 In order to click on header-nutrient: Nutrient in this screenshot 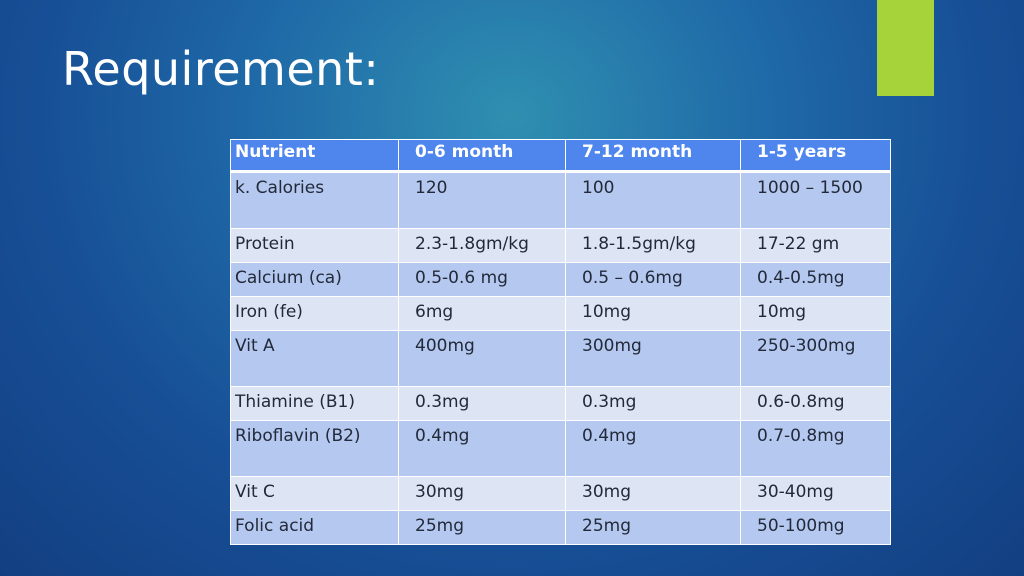, I will do `click(314, 156)`.